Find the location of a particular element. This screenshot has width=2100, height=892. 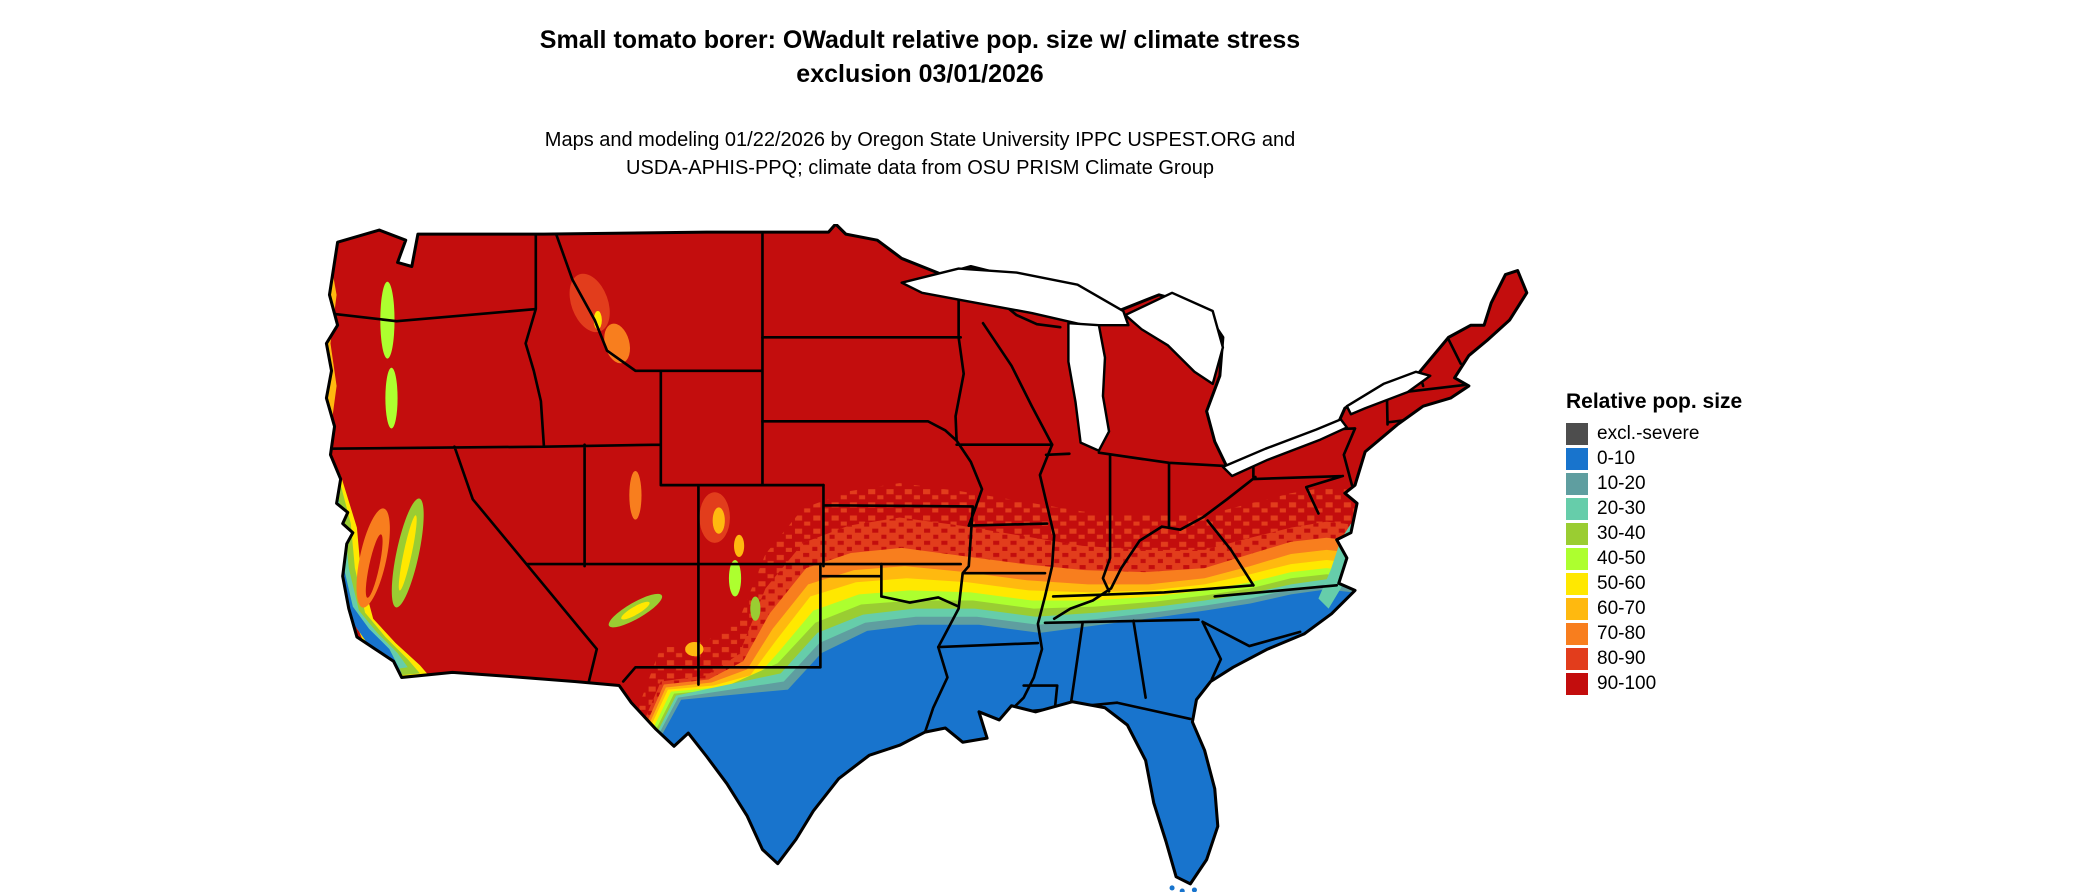

legend-row: 90-100 is located at coordinates (1706, 683).